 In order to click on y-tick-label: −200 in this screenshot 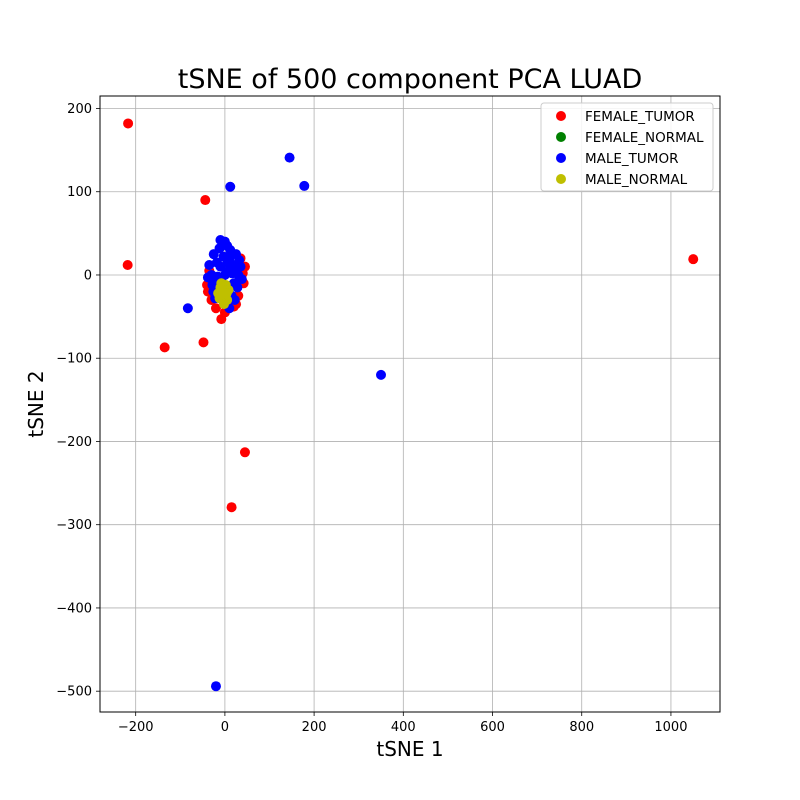, I will do `click(74, 442)`.